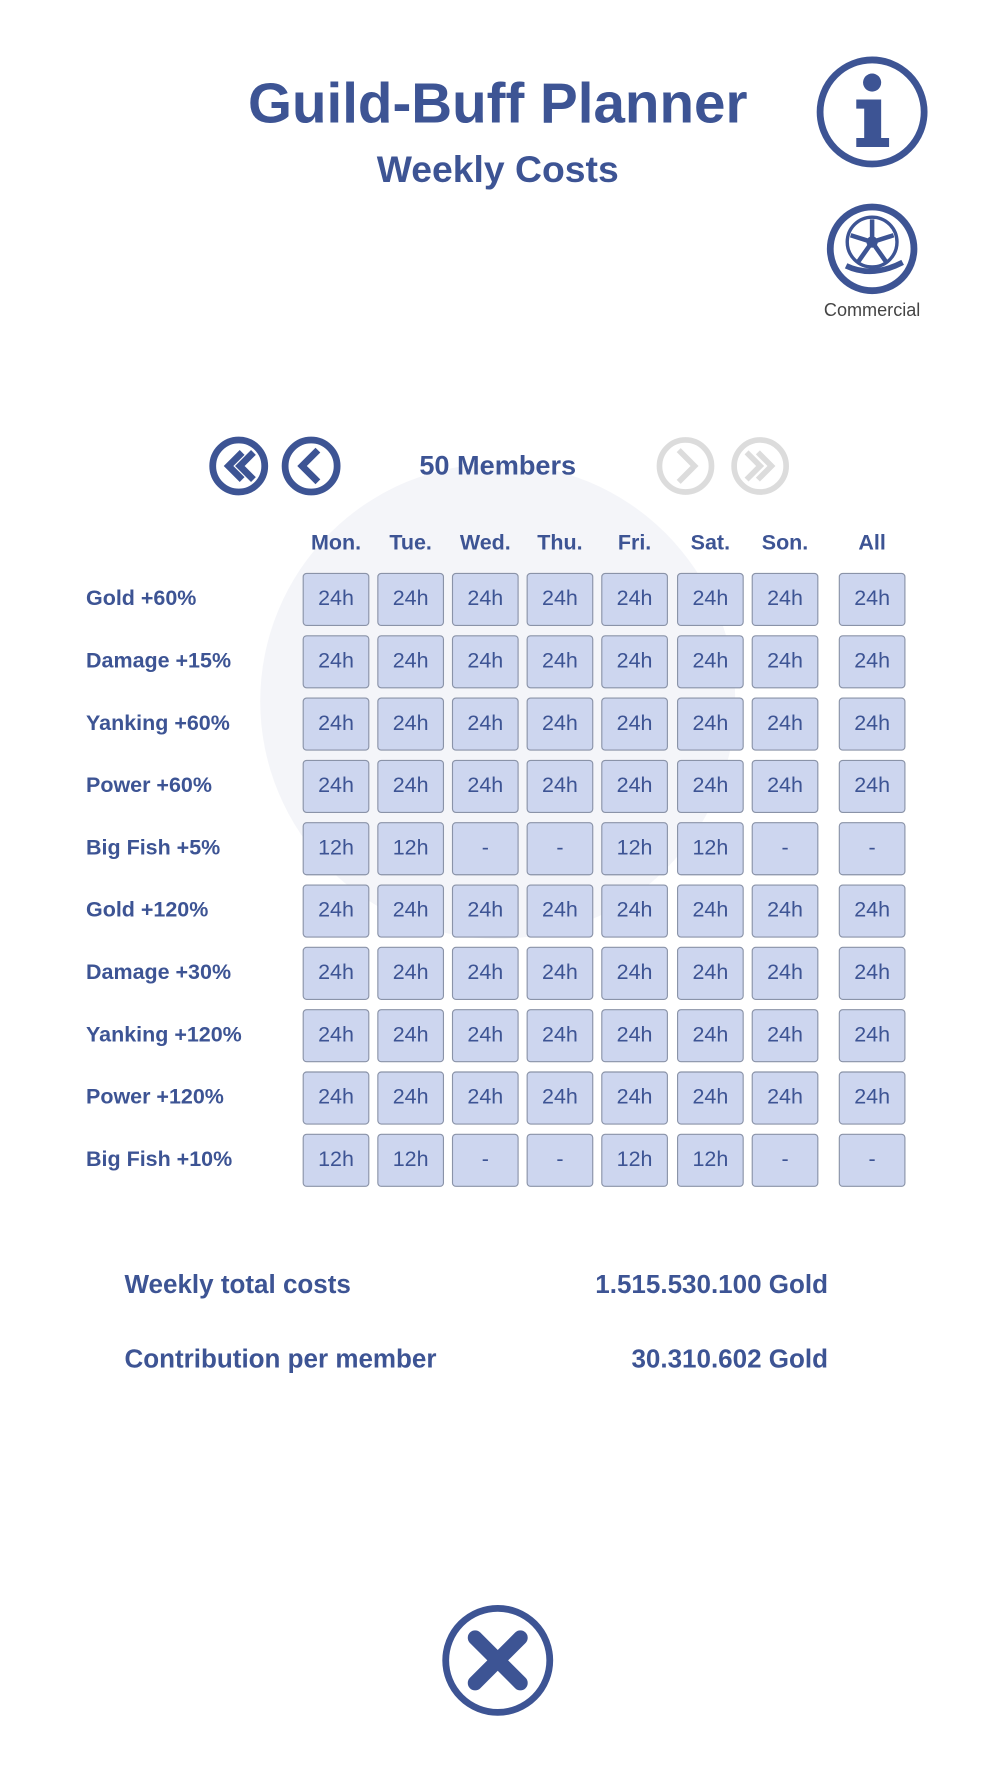  I want to click on close-button, so click(498, 1660).